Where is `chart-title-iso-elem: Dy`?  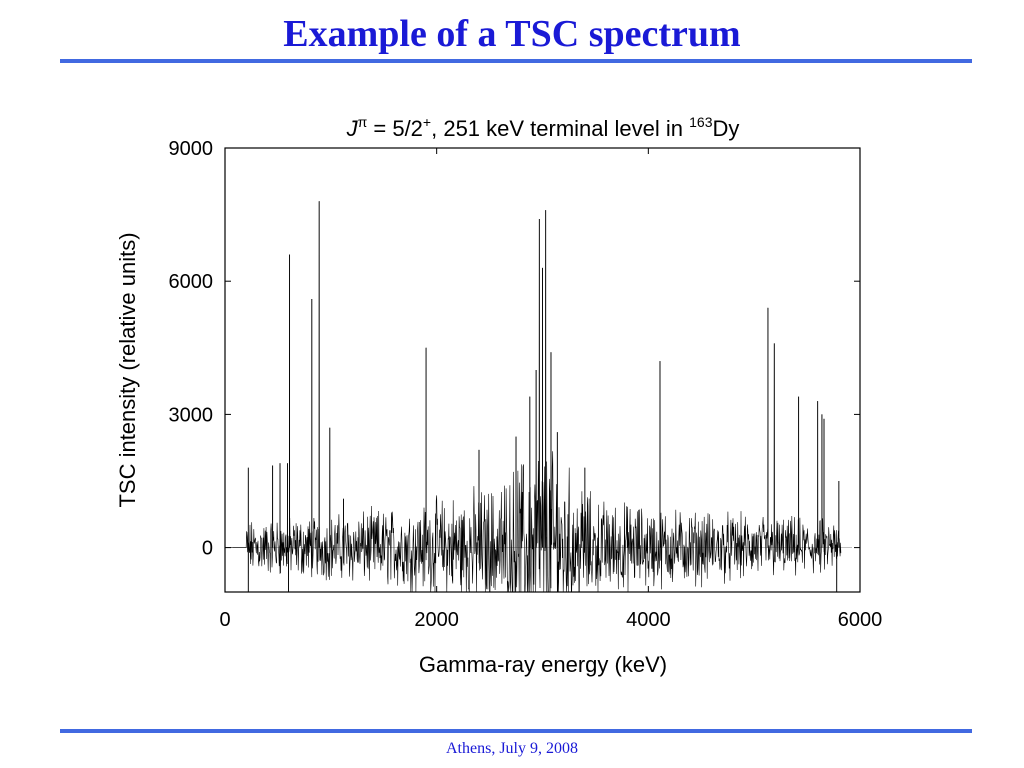 chart-title-iso-elem: Dy is located at coordinates (726, 128).